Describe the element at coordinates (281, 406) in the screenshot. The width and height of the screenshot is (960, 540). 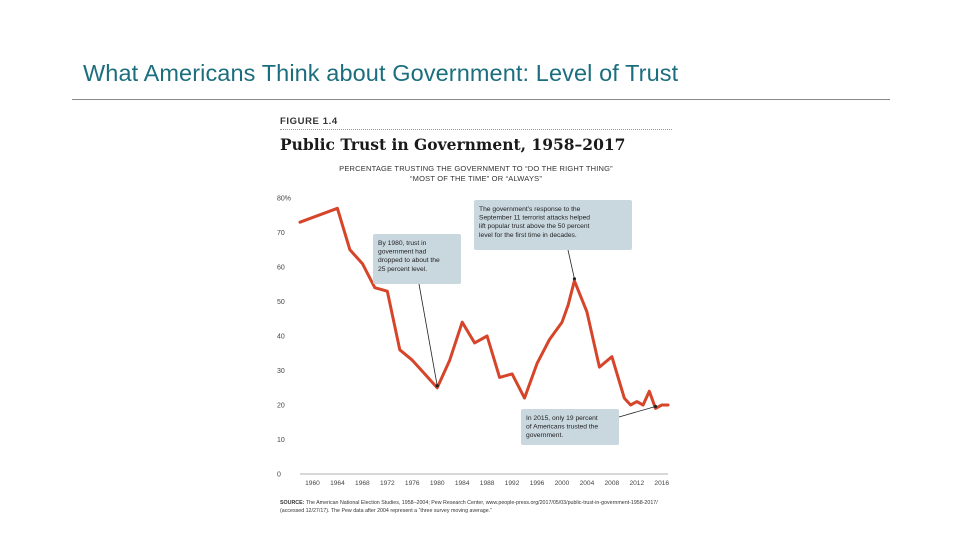
I see `y-tick-label: 20` at that location.